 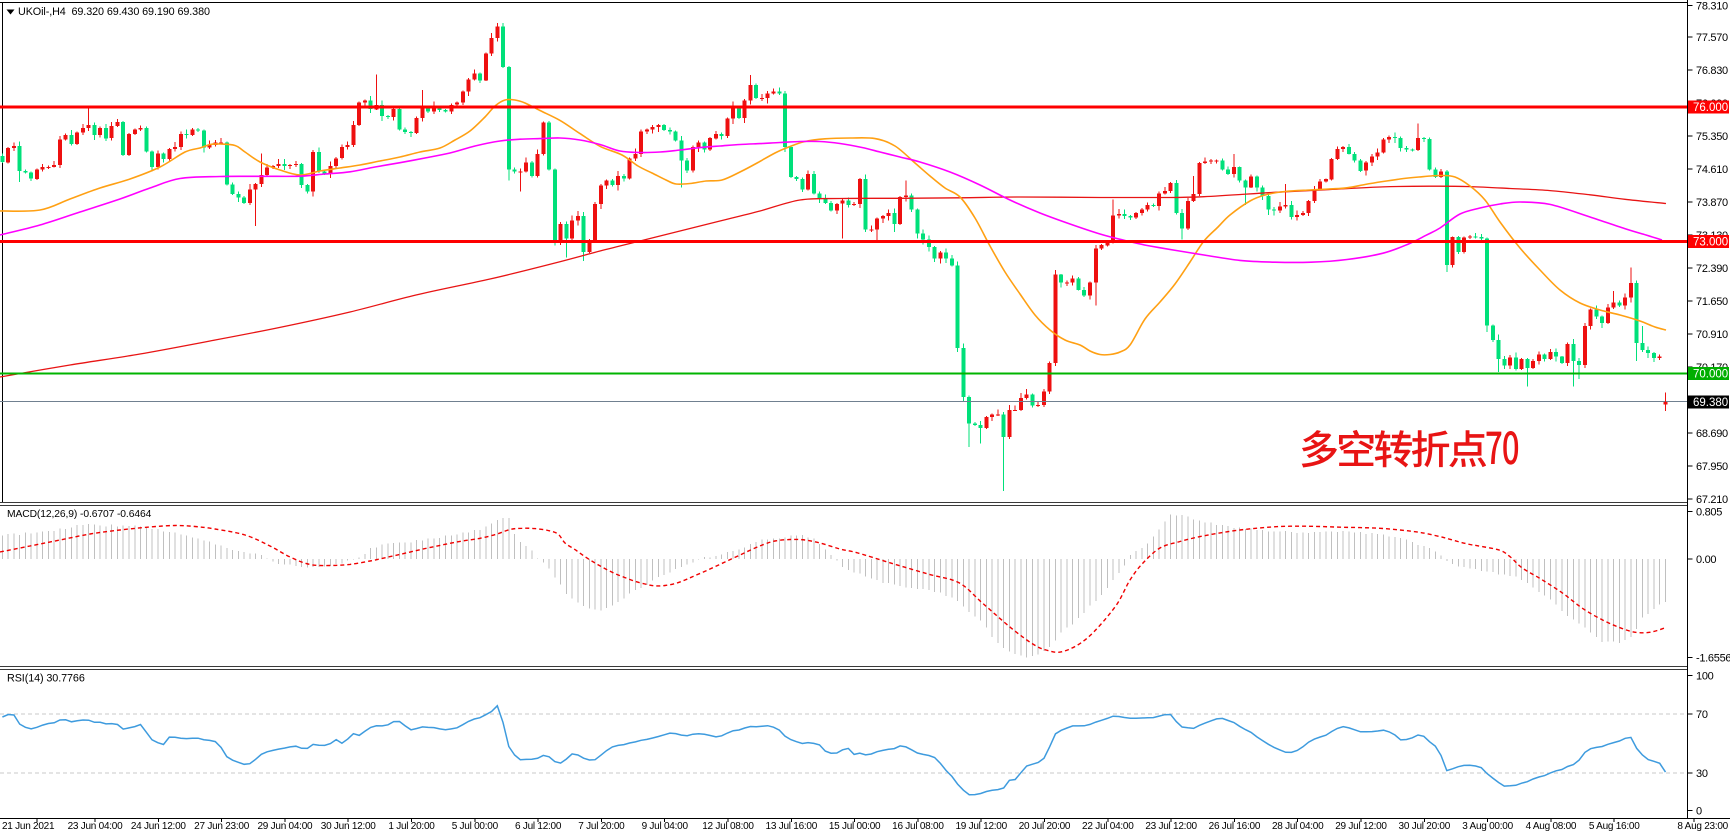 I want to click on svg-text: 26 Jul 16:00, so click(x=1235, y=826).